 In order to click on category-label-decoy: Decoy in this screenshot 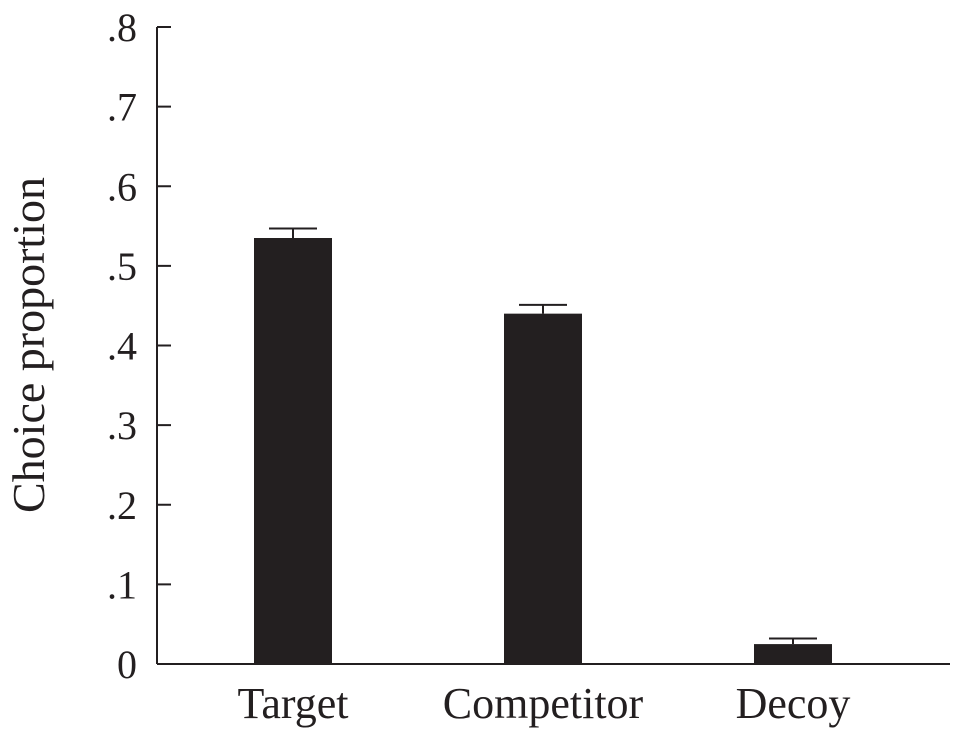, I will do `click(793, 703)`.